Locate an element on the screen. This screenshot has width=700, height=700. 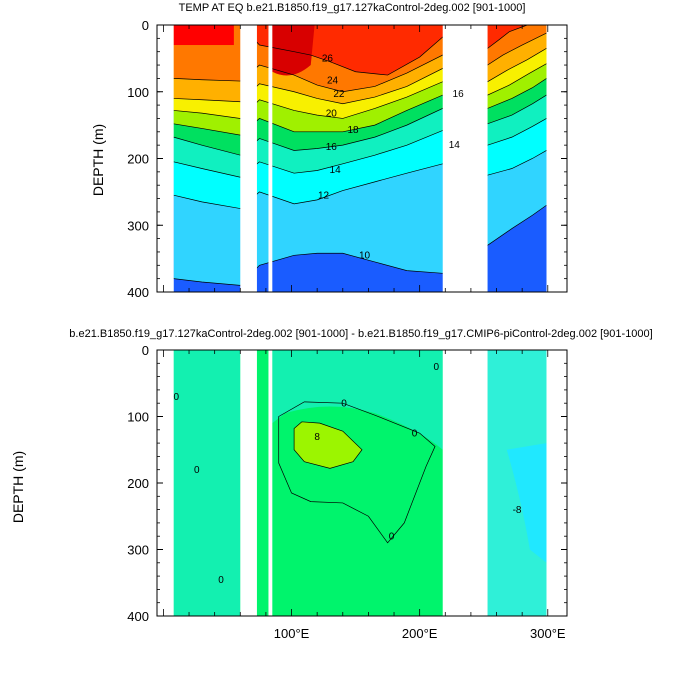
warm-pool-core is located at coordinates (293, 50).